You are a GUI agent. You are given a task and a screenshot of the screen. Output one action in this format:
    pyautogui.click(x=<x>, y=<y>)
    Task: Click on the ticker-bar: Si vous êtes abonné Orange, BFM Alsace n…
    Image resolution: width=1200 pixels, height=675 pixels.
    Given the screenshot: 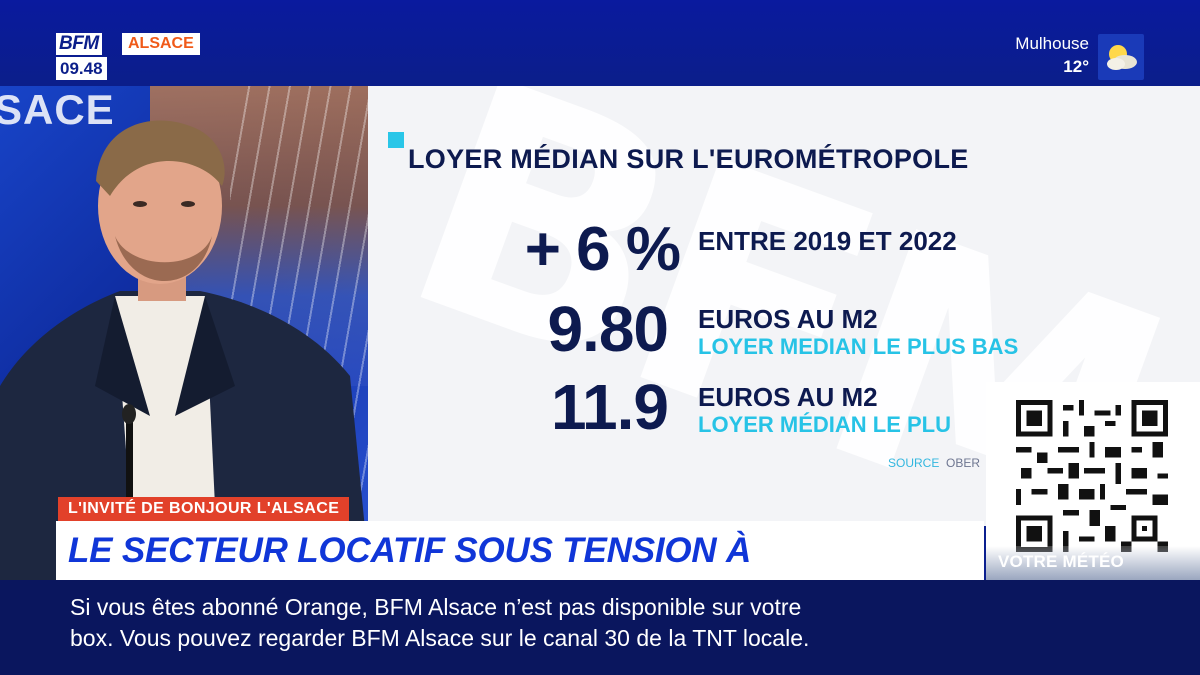 What is the action you would take?
    pyautogui.click(x=600, y=627)
    